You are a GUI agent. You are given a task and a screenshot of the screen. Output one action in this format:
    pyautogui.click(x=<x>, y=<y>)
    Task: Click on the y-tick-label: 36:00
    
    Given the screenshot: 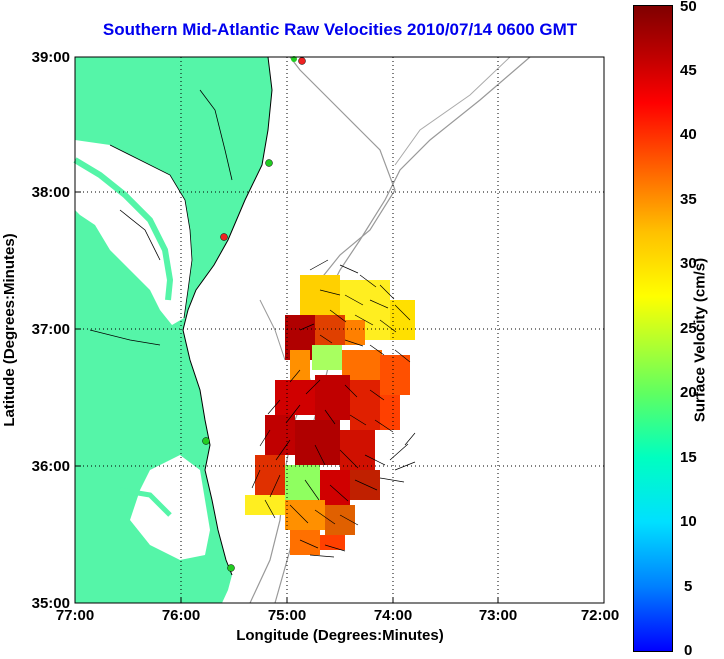 What is the action you would take?
    pyautogui.click(x=51, y=466)
    